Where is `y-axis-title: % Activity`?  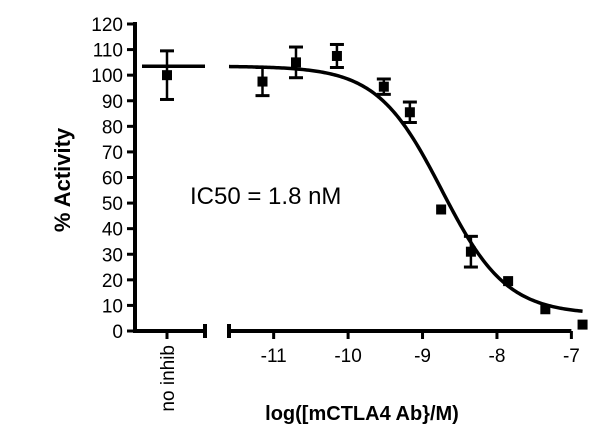 y-axis-title: % Activity is located at coordinates (62, 179).